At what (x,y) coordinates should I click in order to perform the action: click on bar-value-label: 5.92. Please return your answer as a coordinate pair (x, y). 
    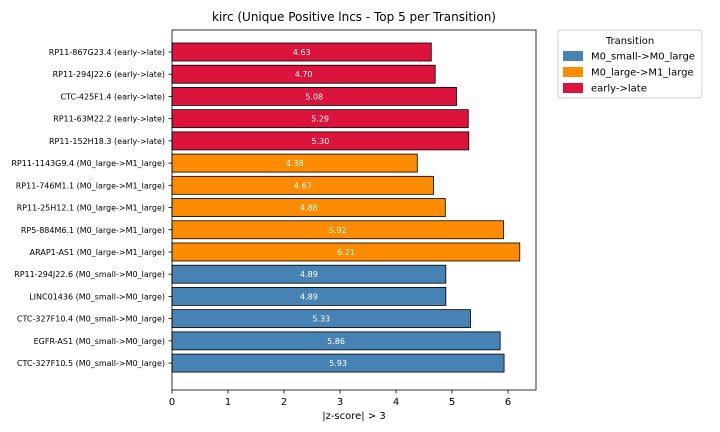
    Looking at the image, I should click on (338, 230).